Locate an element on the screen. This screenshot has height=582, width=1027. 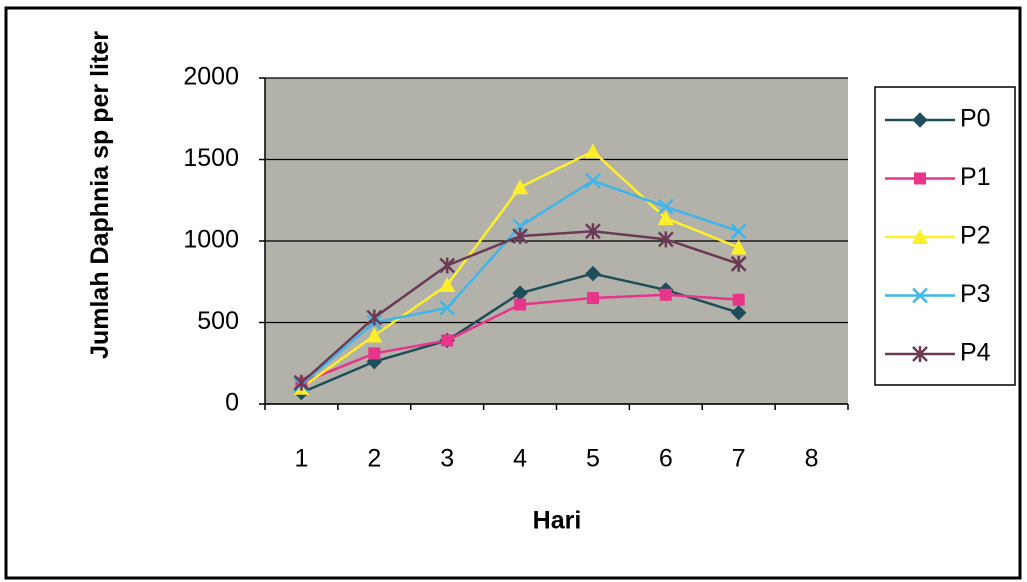
y-tick-label: 500 is located at coordinates (218, 321).